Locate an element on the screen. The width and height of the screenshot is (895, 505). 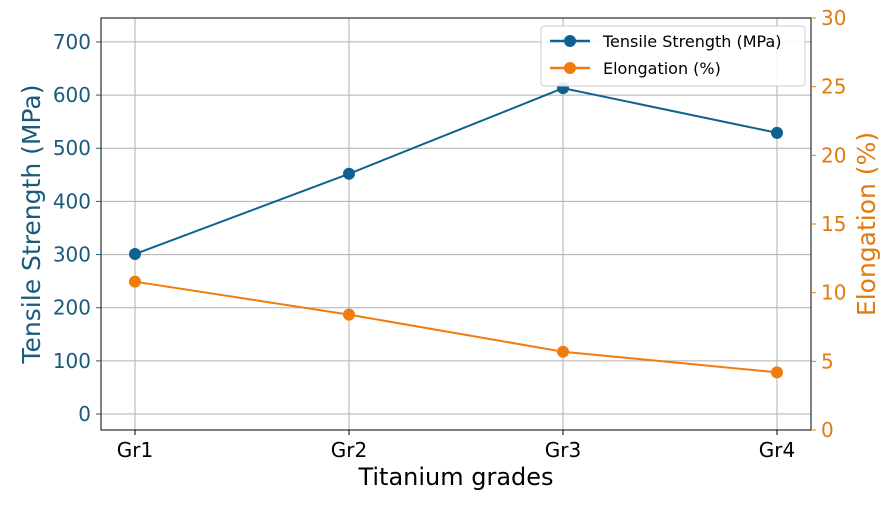
y-right-tick-label: 10 is located at coordinates (833, 293).